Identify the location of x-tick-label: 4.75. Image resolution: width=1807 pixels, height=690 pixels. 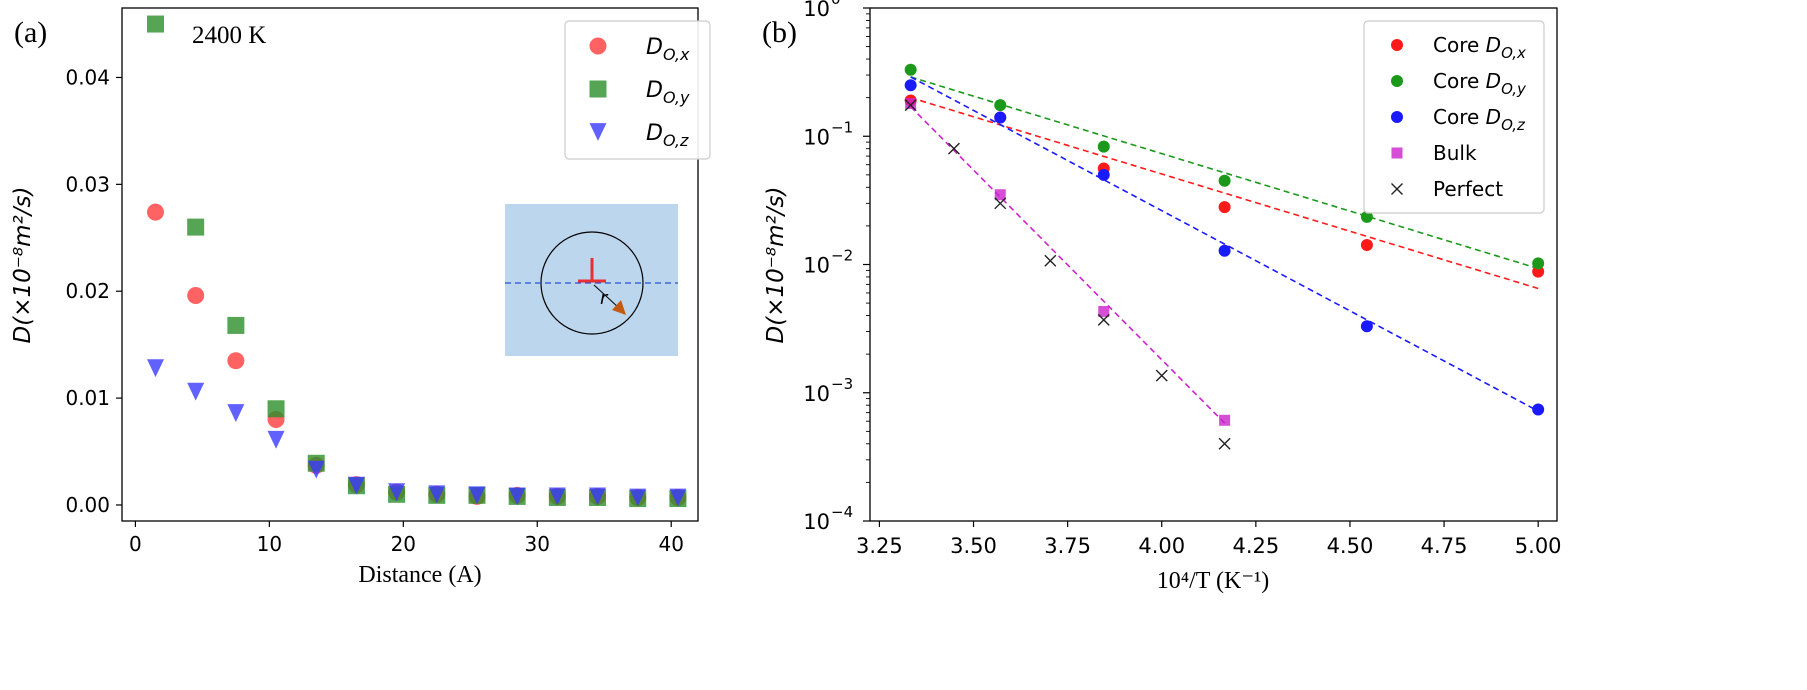
(1444, 546).